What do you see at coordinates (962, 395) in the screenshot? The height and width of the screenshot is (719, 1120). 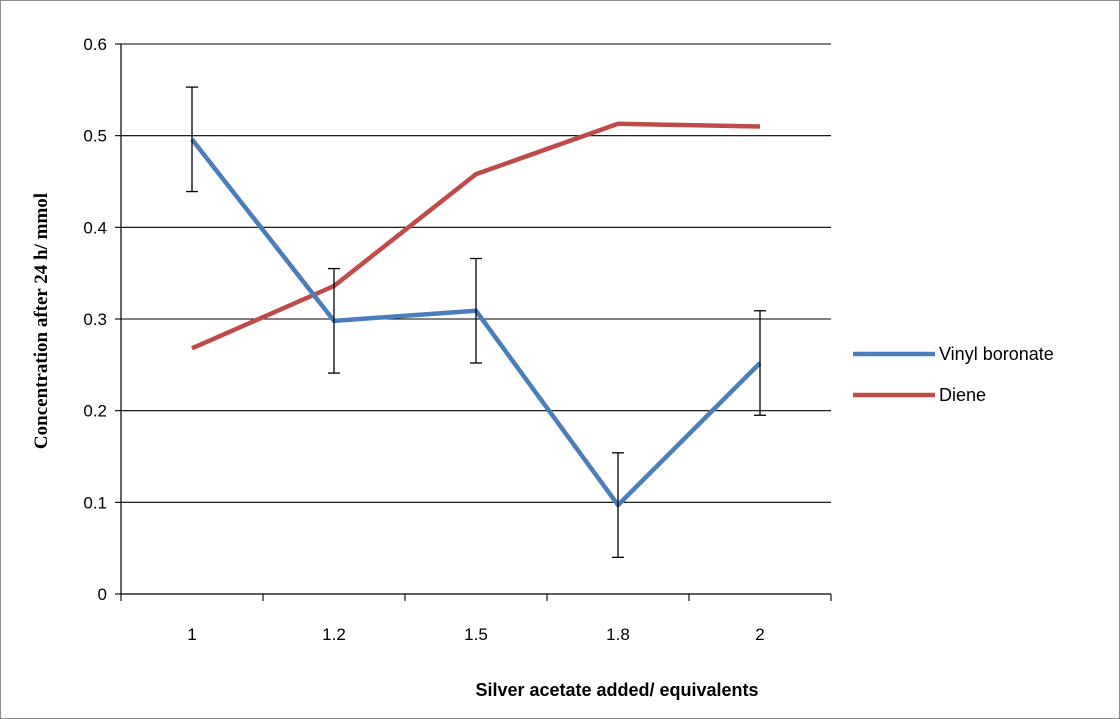 I see `legend-label: Diene` at bounding box center [962, 395].